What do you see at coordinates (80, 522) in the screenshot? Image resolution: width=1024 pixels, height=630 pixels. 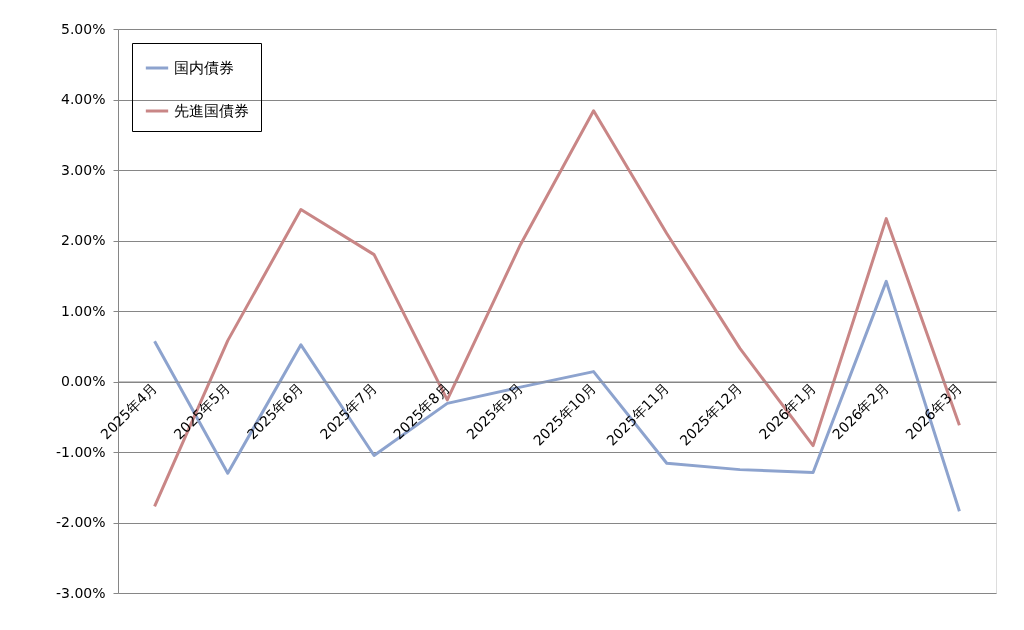 I see `y-tick-label: -2.00%` at bounding box center [80, 522].